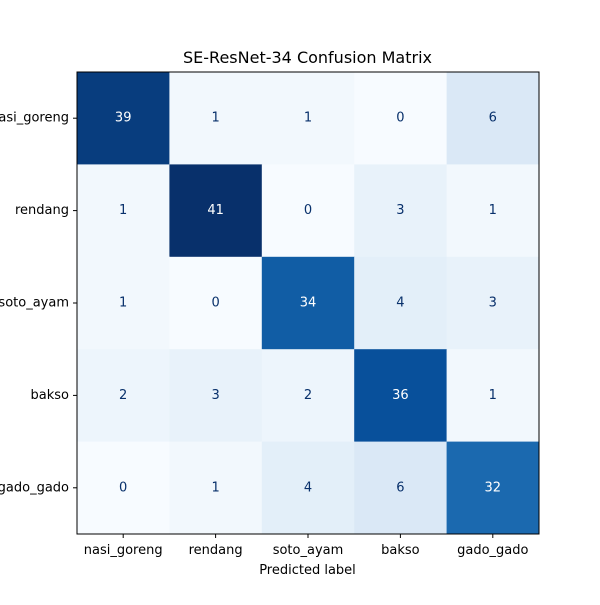 The width and height of the screenshot is (600, 605). Describe the element at coordinates (307, 570) in the screenshot. I see `x-axis-label: Predicted label` at that location.